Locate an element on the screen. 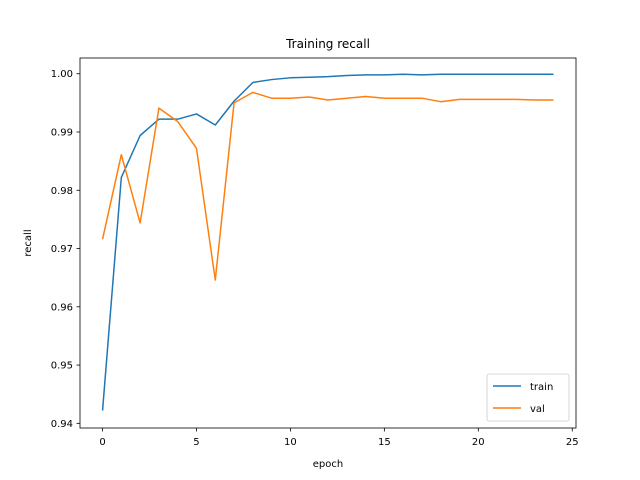 The width and height of the screenshot is (640, 480). y-axis-label: recall is located at coordinates (28, 242).